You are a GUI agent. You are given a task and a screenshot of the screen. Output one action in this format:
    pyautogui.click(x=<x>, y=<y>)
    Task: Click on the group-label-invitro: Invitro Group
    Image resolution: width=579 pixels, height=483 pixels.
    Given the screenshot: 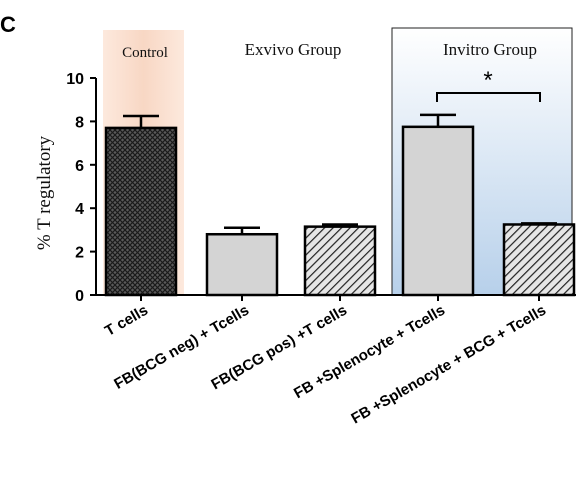 What is the action you would take?
    pyautogui.click(x=490, y=49)
    